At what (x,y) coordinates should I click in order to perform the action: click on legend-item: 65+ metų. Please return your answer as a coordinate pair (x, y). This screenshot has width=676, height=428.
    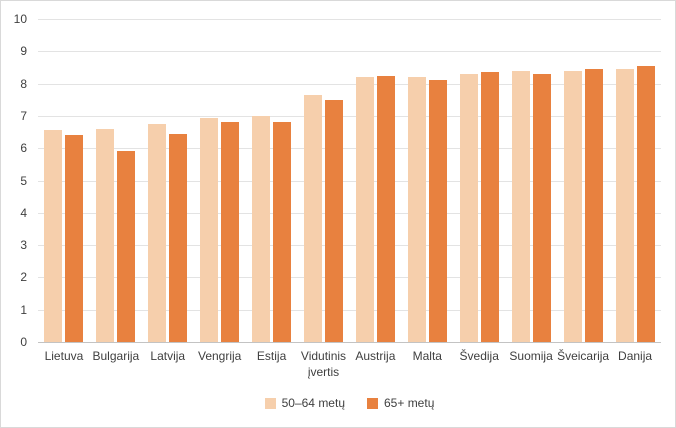
    Looking at the image, I should click on (400, 403).